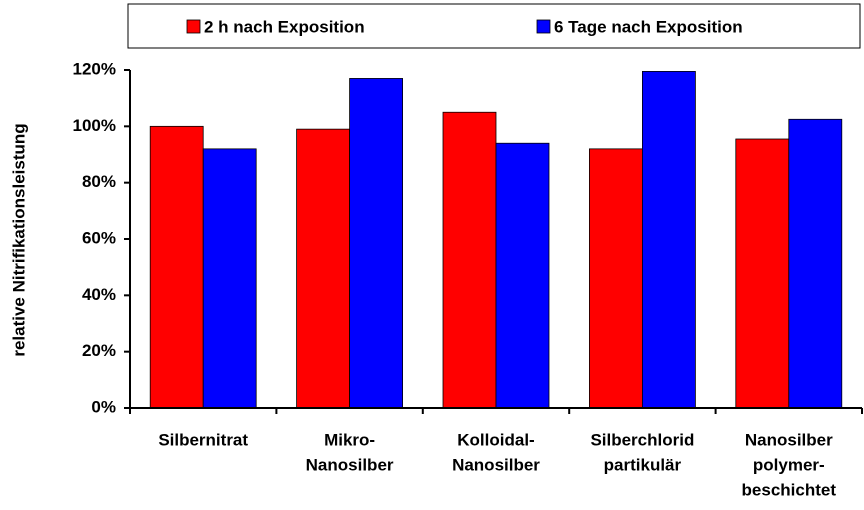 Image resolution: width=864 pixels, height=510 pixels. Describe the element at coordinates (99, 294) in the screenshot. I see `y-tick-label: 40%` at that location.